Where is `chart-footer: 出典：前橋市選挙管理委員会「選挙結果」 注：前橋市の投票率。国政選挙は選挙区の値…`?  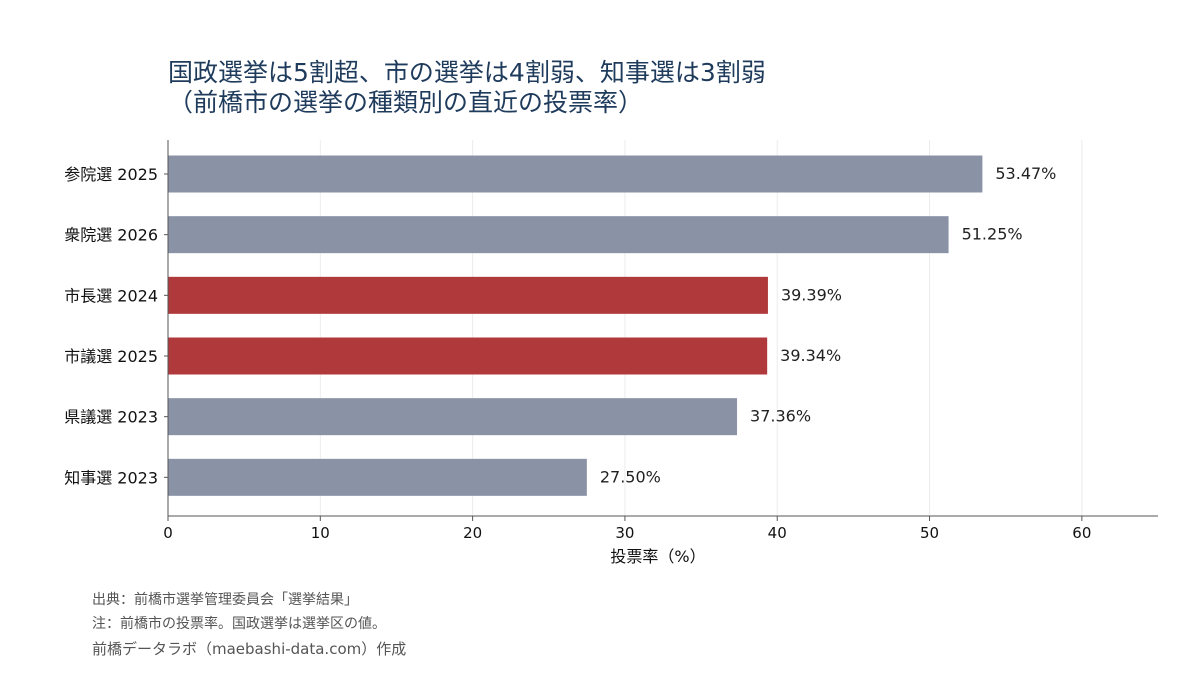
chart-footer: 出典：前橋市選挙管理委員会「選挙結果」 注：前橋市の投票率。国政選挙は選挙区の値… is located at coordinates (249, 624).